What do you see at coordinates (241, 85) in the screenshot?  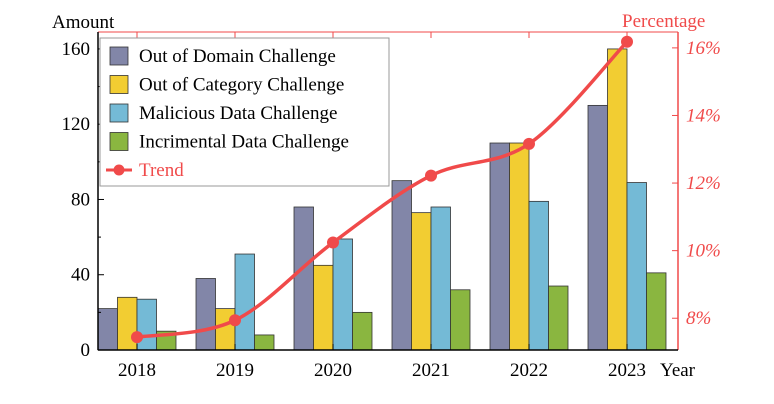 I see `legend-label-1: Out of Category Challenge` at bounding box center [241, 85].